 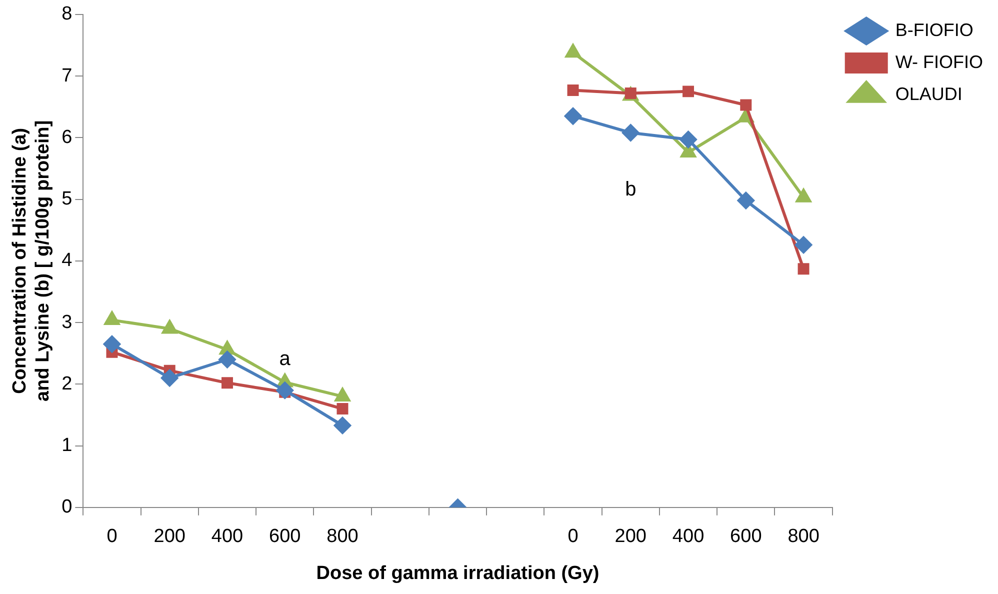 What do you see at coordinates (630, 189) in the screenshot?
I see `annotation: b` at bounding box center [630, 189].